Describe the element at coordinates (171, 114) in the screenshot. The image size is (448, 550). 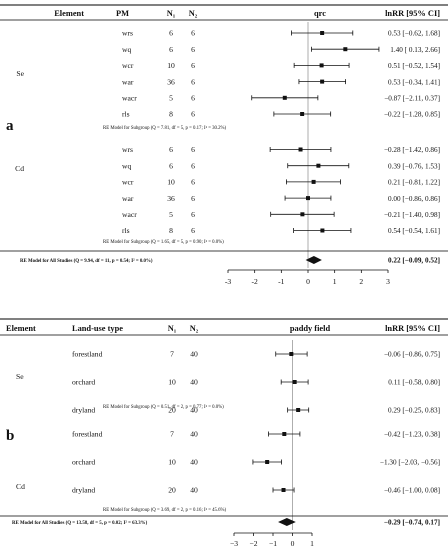
I see `panel-a-se-rls-n1: 8` at that location.